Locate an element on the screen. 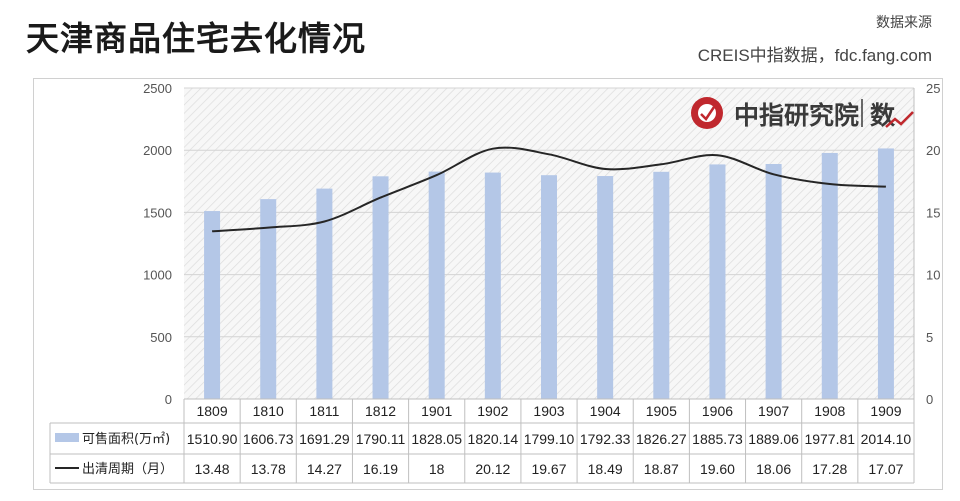 The width and height of the screenshot is (960, 501). x-tick-label: 1907 is located at coordinates (773, 411).